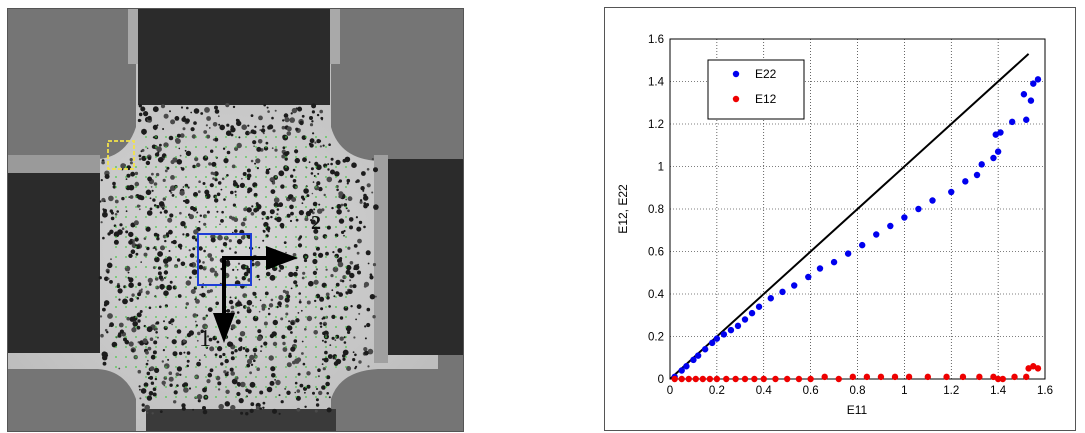  Describe the element at coordinates (231, 267) in the screenshot. I see `dic-grid-points` at that location.